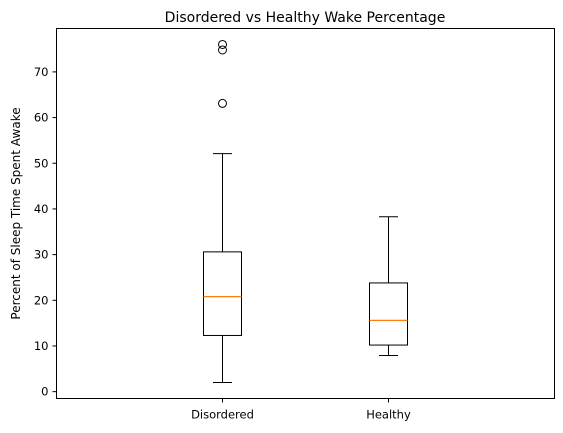 The image size is (563, 433). What do you see at coordinates (305, 18) in the screenshot?
I see `chart-title: Disordered vs Healthy Wake Percentage` at bounding box center [305, 18].